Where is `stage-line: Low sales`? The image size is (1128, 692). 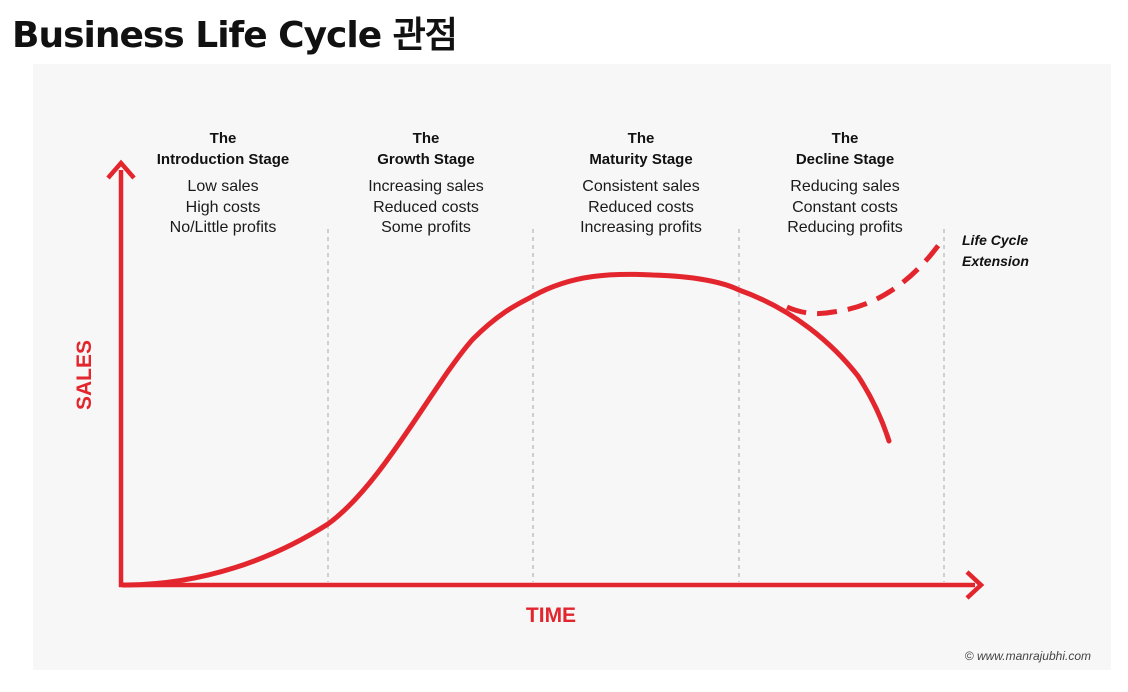
stage-line: Low sales is located at coordinates (222, 186).